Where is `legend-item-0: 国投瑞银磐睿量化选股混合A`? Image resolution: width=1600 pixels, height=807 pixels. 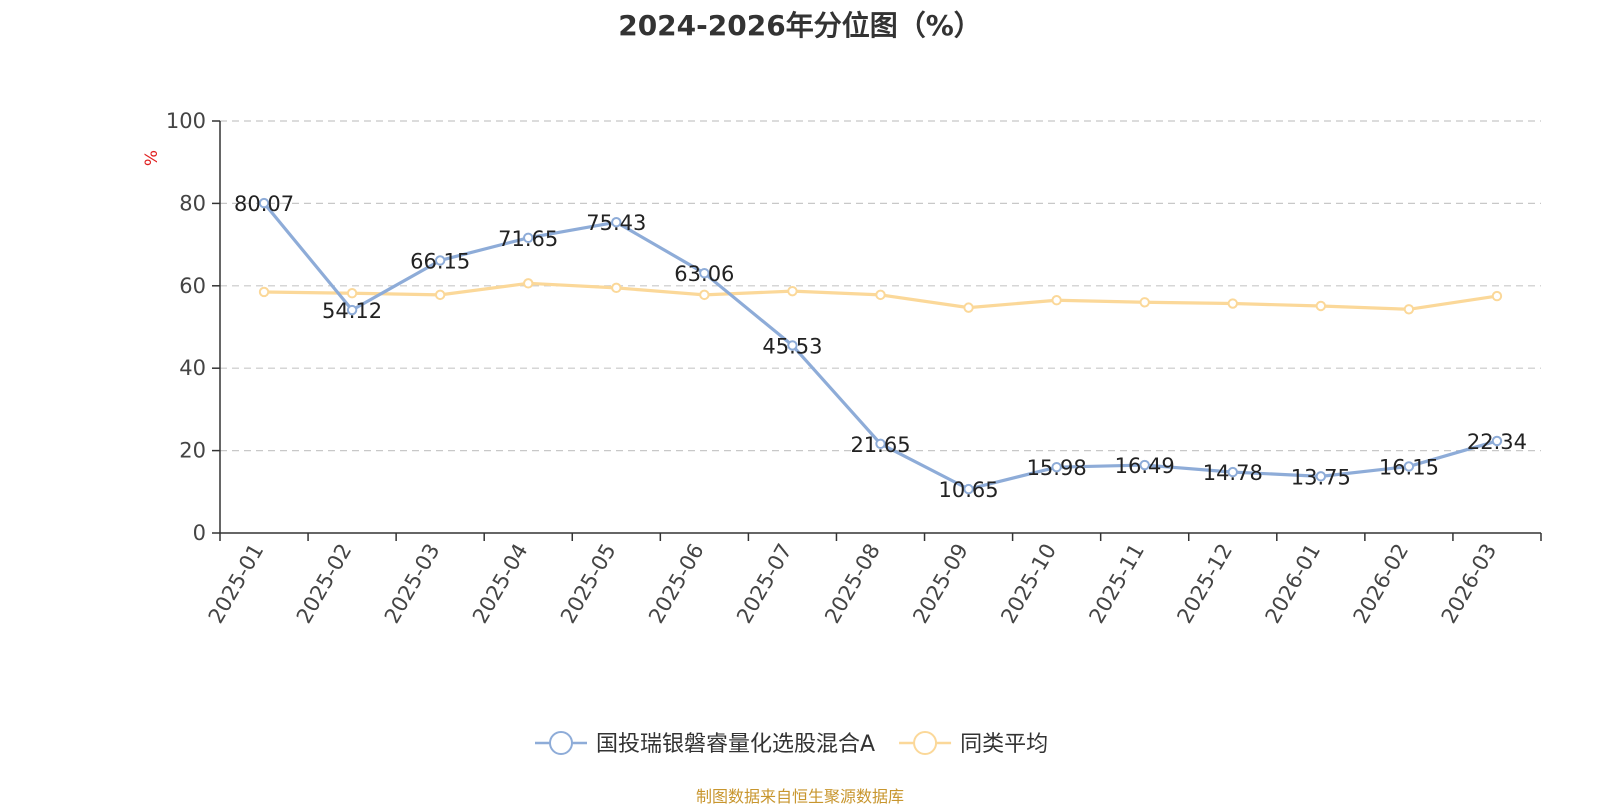
legend-item-0: 国投瑞银磐睿量化选股混合A is located at coordinates (705, 744).